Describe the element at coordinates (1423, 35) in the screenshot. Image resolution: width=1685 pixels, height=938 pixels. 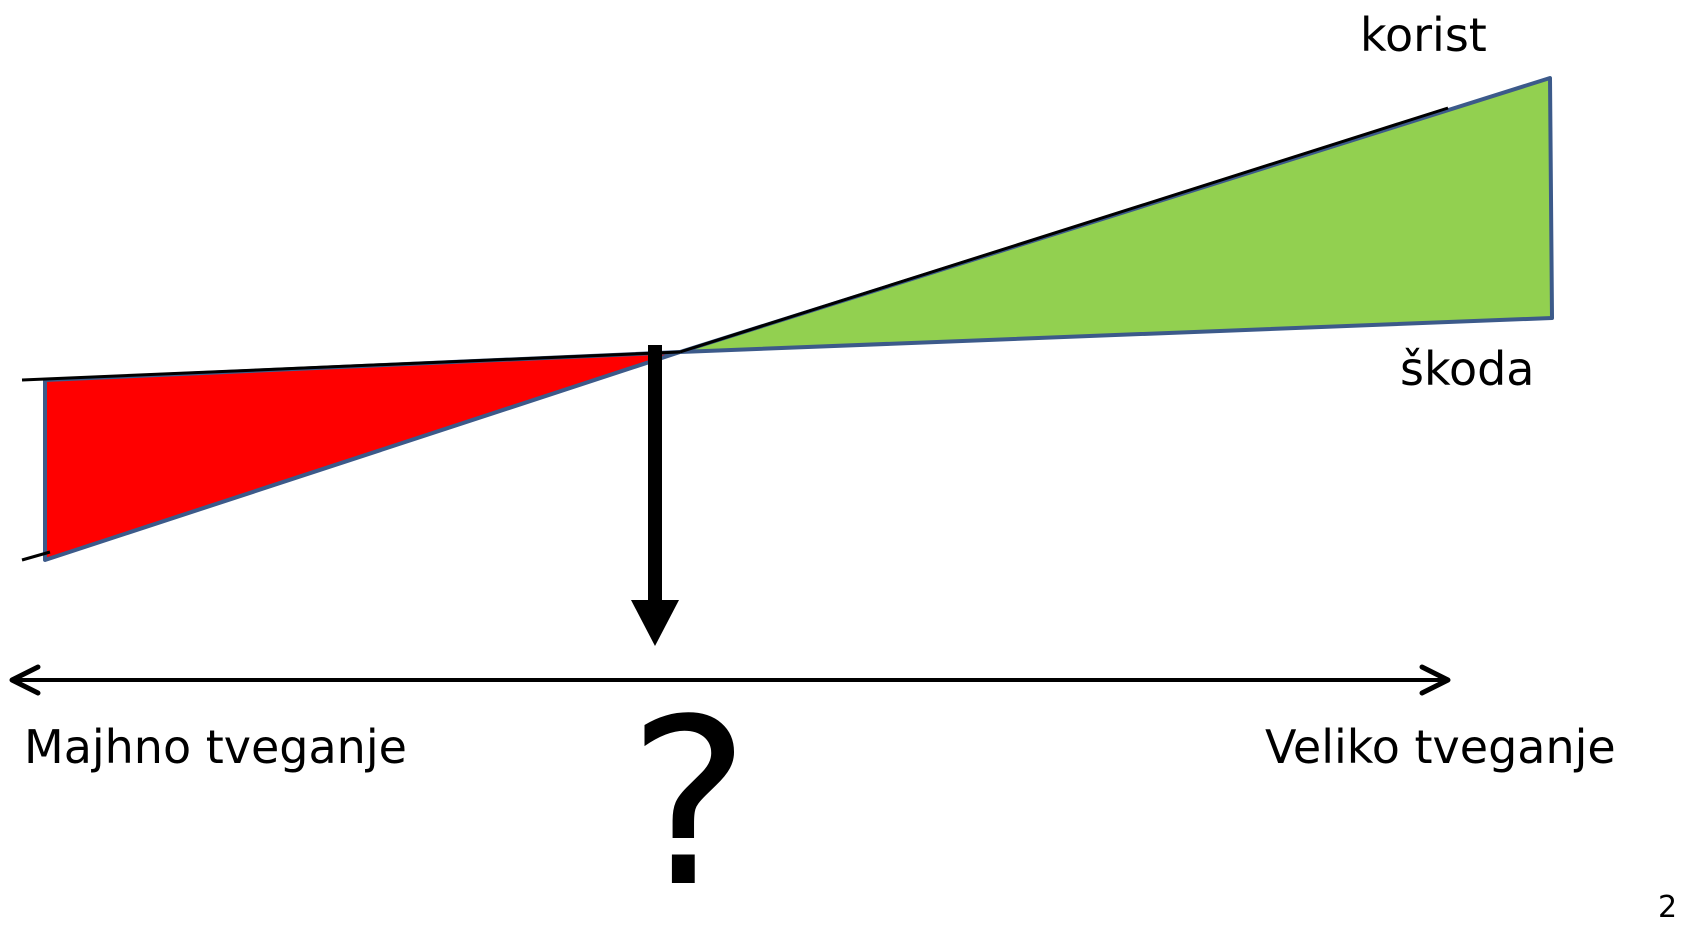
I see `benefit-label: korist` at that location.